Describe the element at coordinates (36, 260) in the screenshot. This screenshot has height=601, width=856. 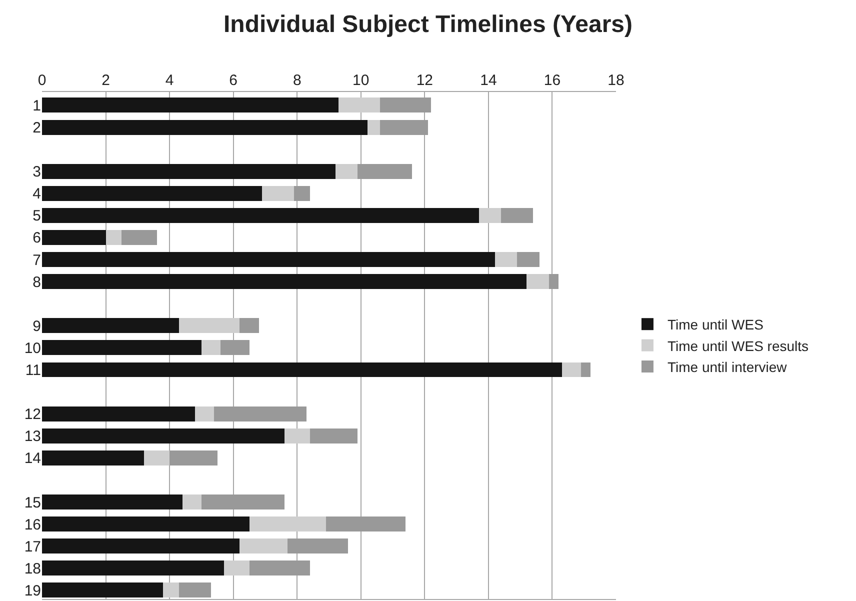
I see `y-tick-label: 7` at that location.